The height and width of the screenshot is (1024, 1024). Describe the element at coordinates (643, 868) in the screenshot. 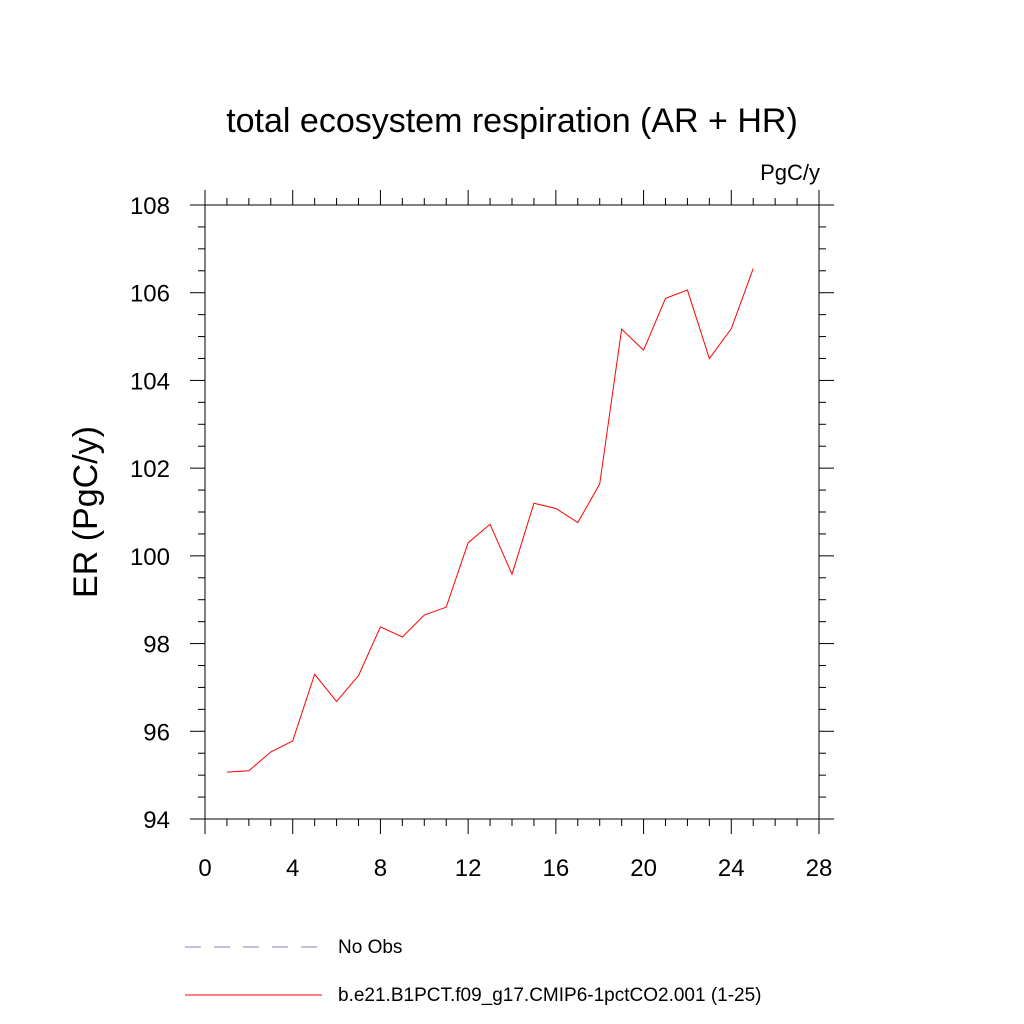

I see `x-tick-label: 20` at that location.